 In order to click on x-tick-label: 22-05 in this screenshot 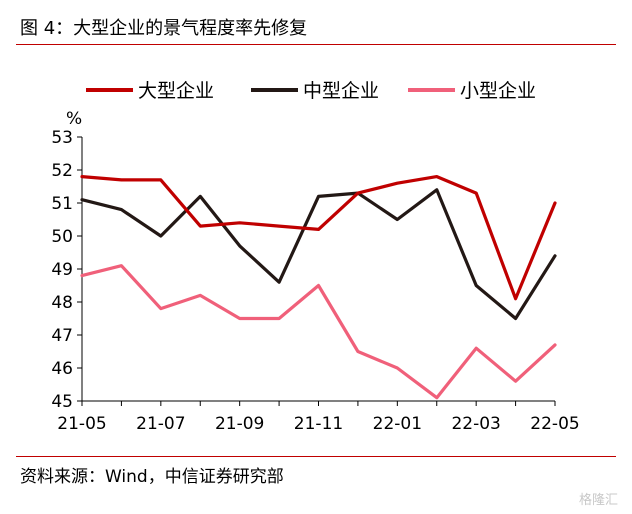, I will do `click(554, 424)`.